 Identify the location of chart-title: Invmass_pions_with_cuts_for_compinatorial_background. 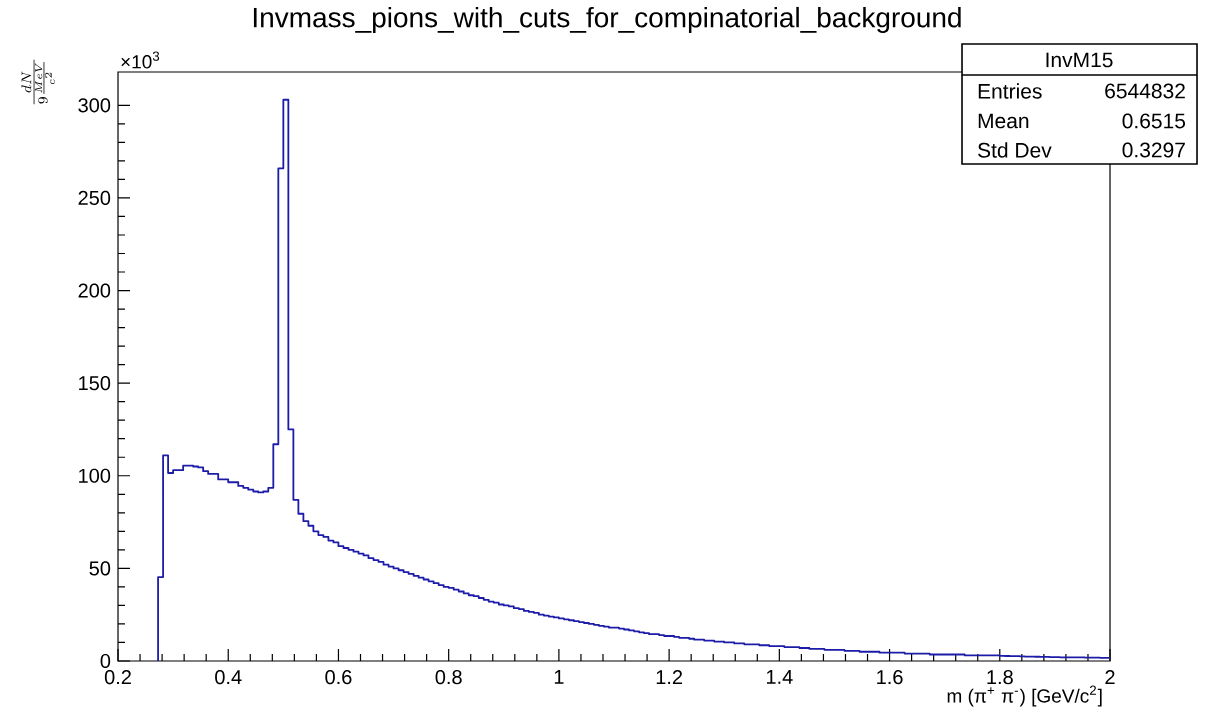
(607, 20).